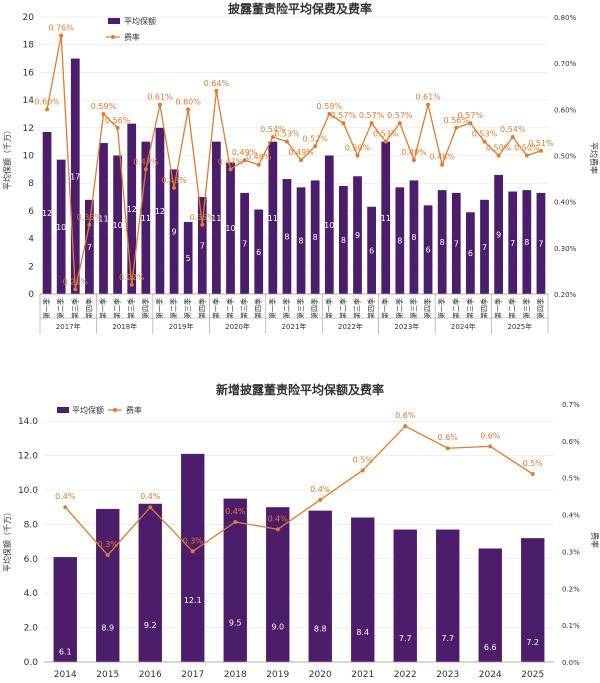 The image size is (600, 683). Describe the element at coordinates (124, 326) in the screenshot. I see `chart1-year-label: 2018年` at that location.